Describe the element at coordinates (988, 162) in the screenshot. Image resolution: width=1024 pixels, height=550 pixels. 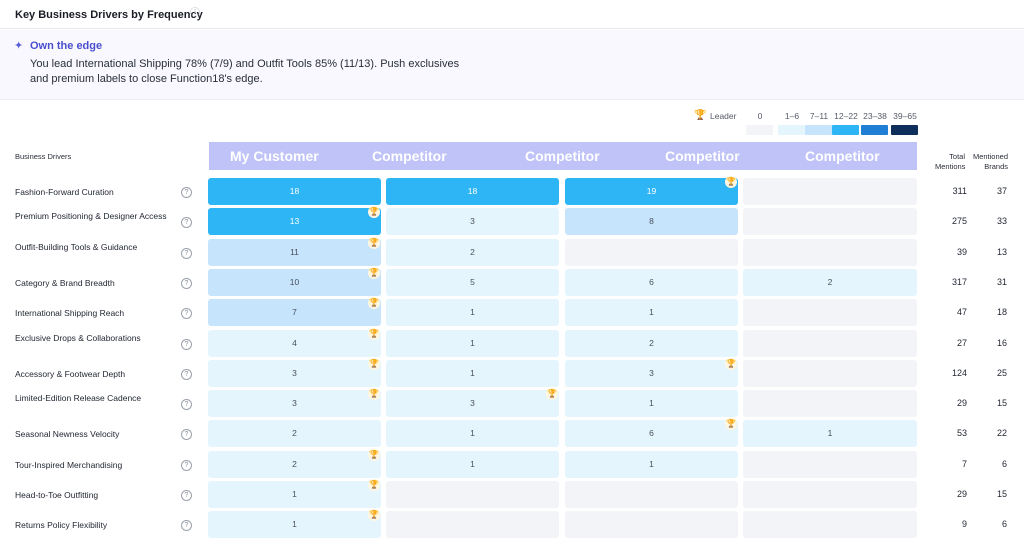
I see `mentioned-brands-header: Mentioned Brands` at that location.